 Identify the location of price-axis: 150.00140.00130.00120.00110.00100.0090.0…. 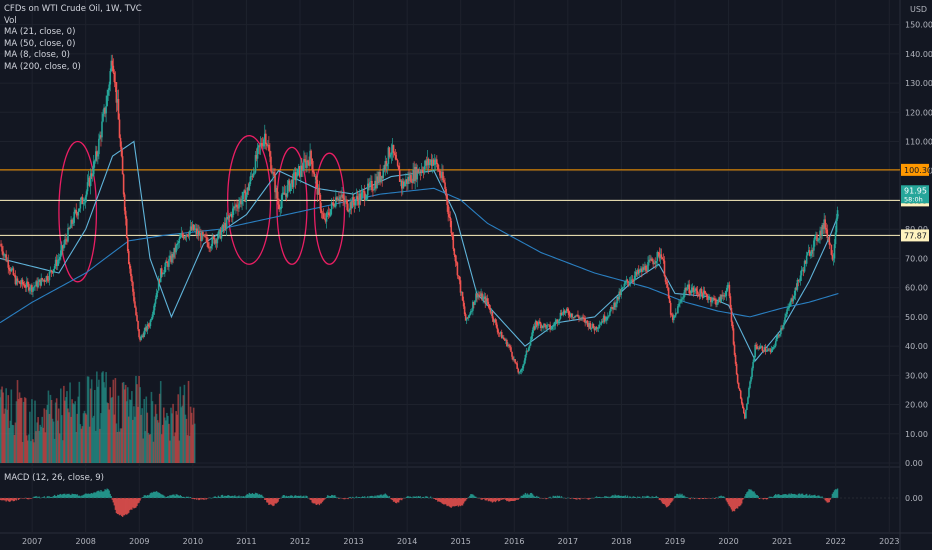
(918, 262).